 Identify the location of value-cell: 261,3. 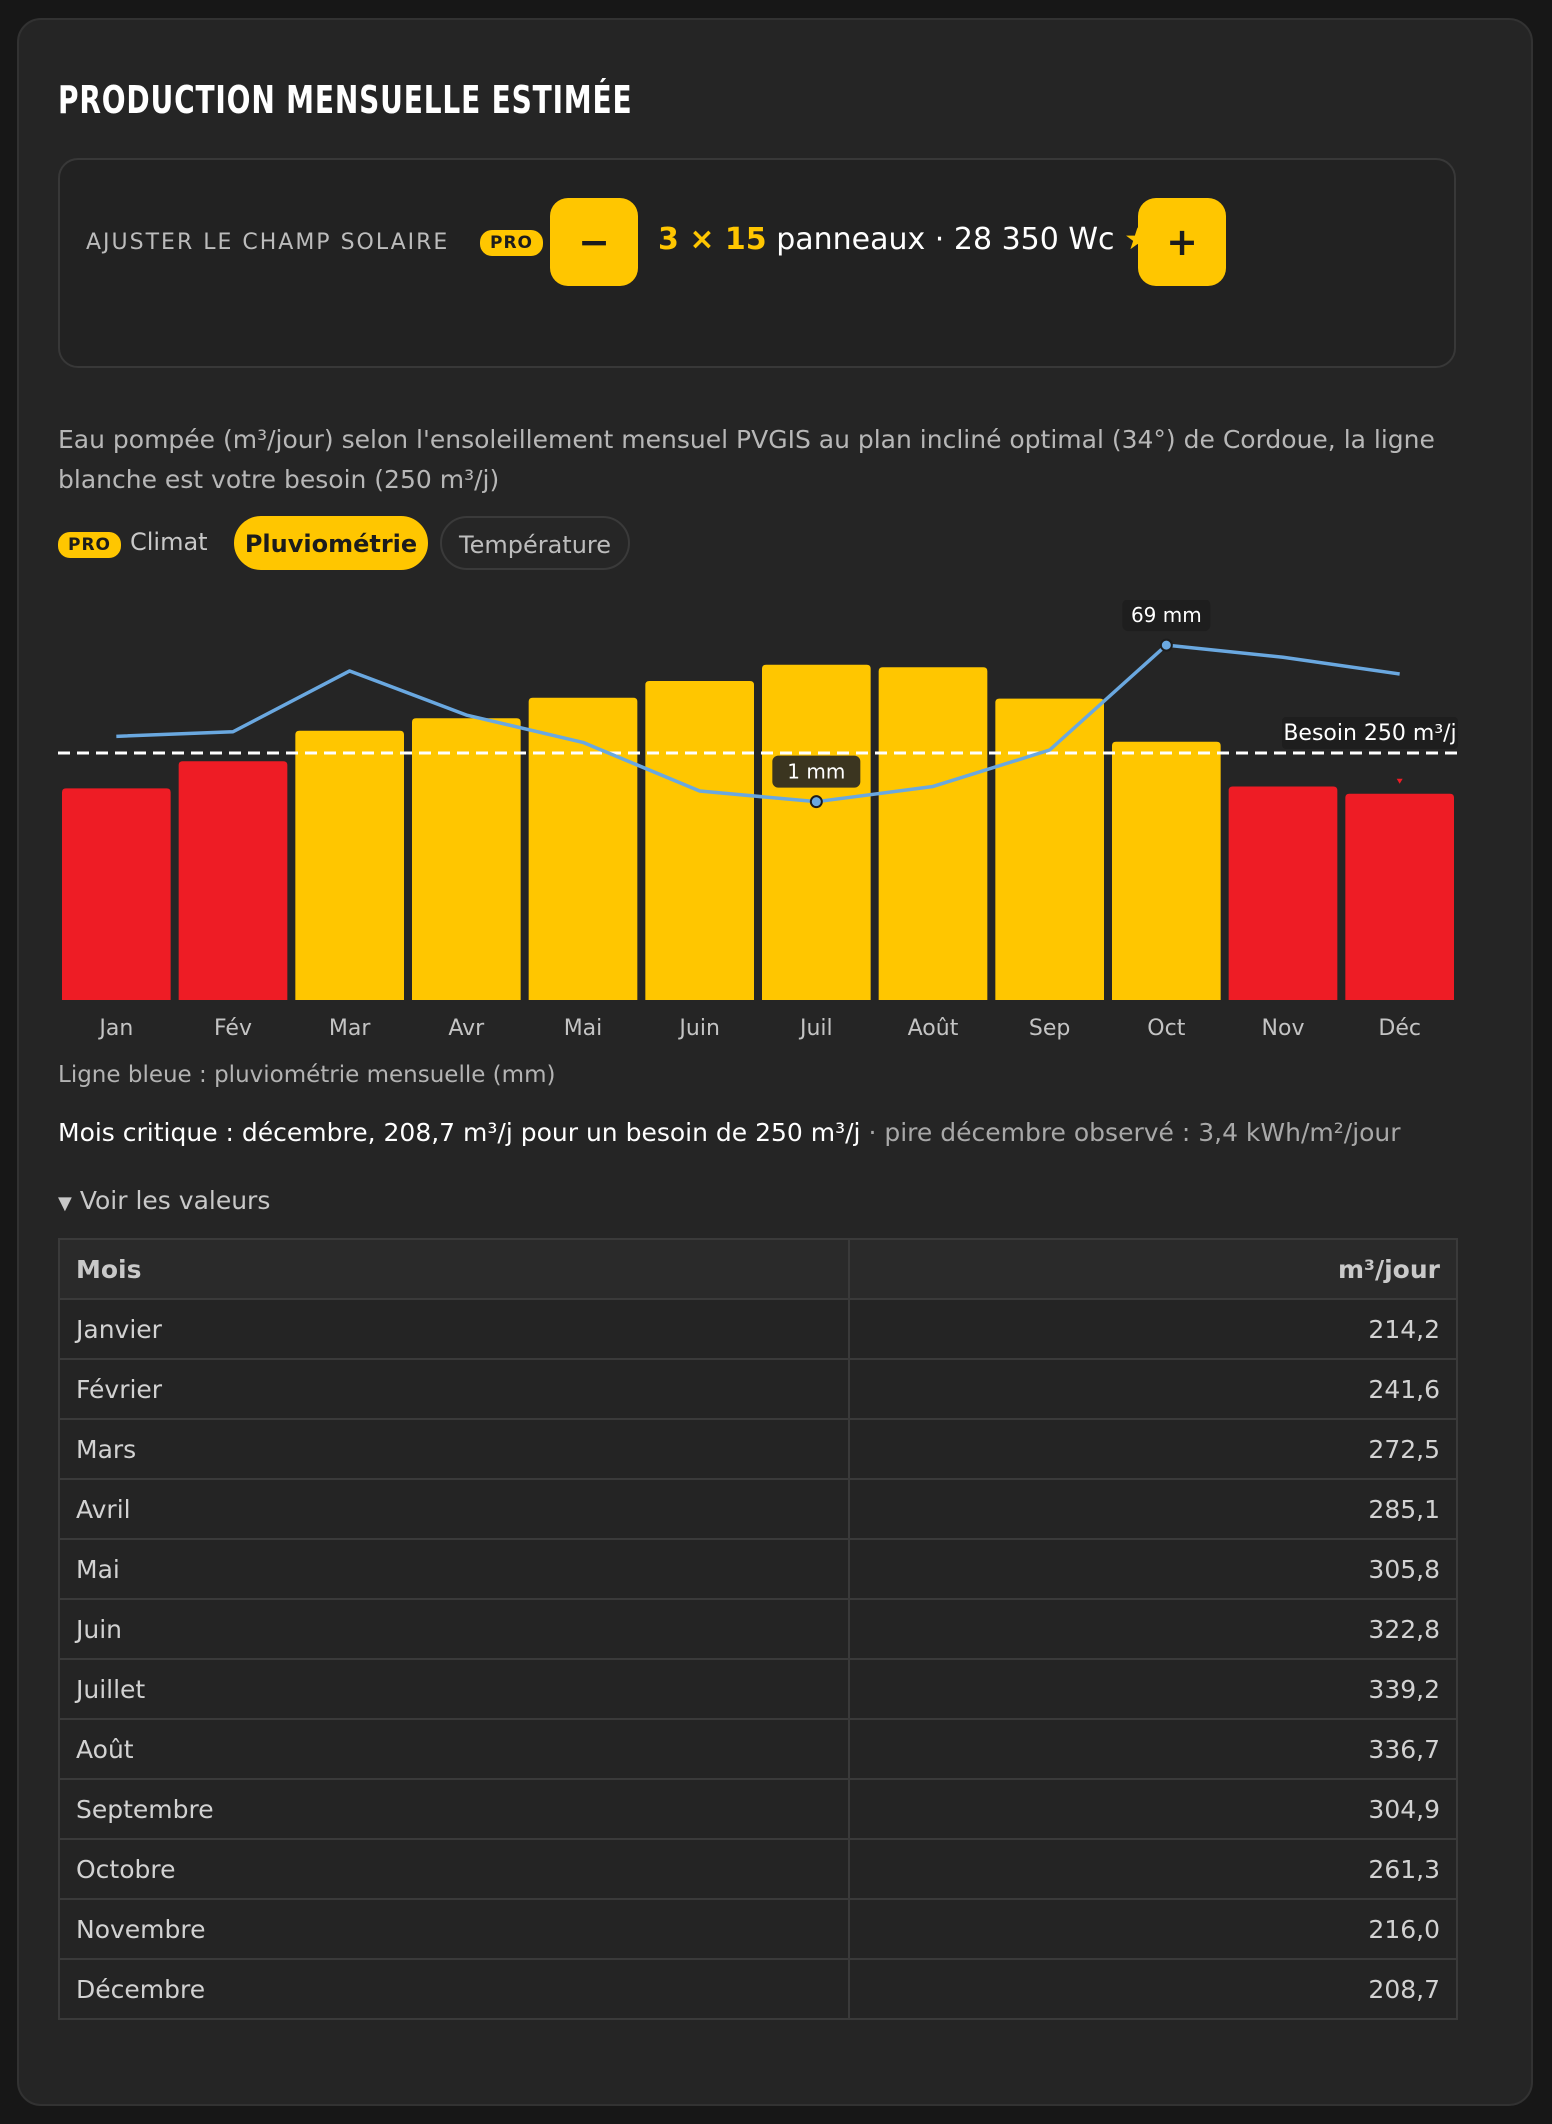
(1153, 1869).